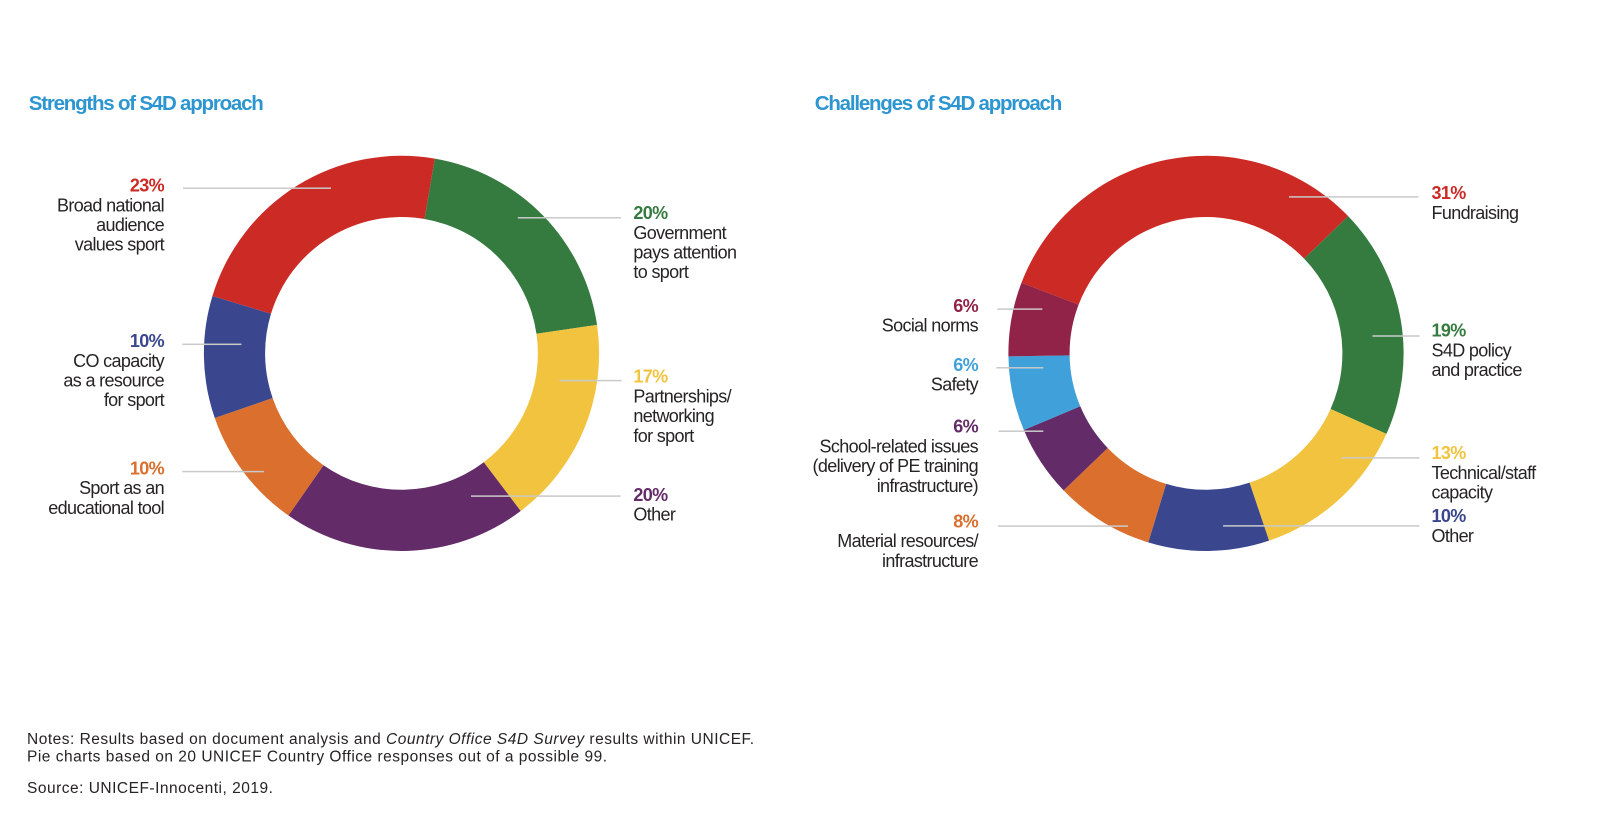  I want to click on svg-text: to sport, so click(660, 272).